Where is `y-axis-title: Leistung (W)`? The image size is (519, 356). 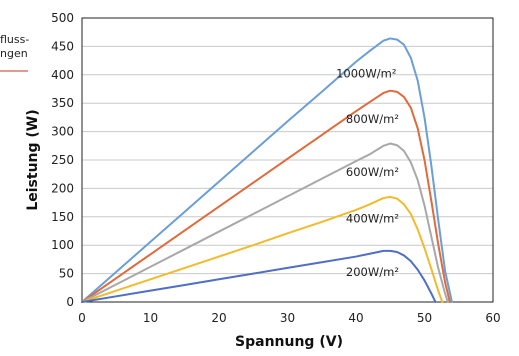
y-axis-title: Leistung (W) is located at coordinates (33, 159).